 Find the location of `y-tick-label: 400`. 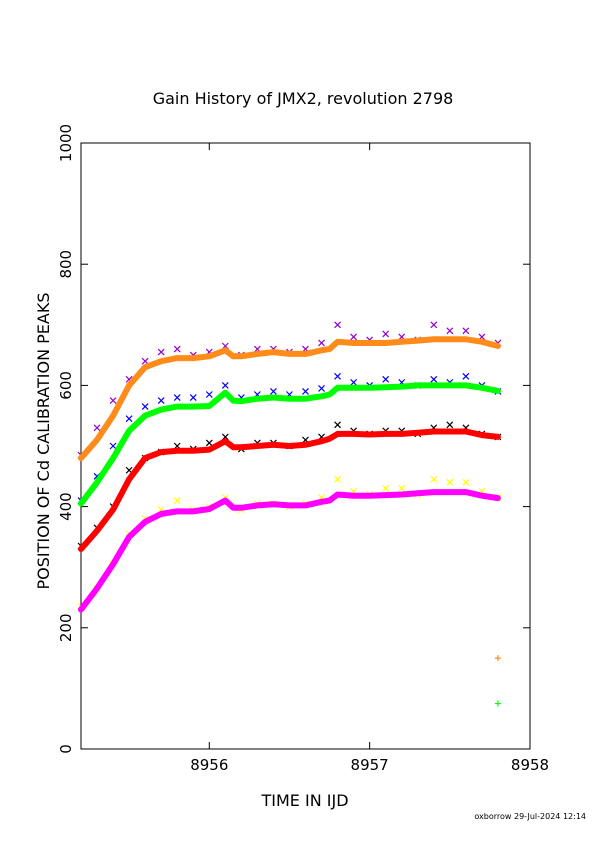

y-tick-label: 400 is located at coordinates (66, 506).